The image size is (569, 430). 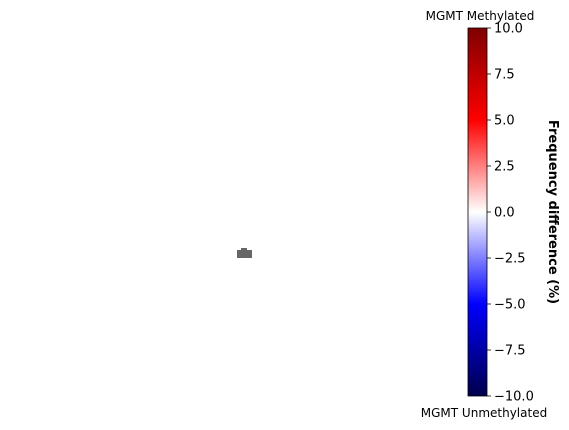 What do you see at coordinates (504, 213) in the screenshot?
I see `colorbar-tick-label: 0.0` at bounding box center [504, 213].